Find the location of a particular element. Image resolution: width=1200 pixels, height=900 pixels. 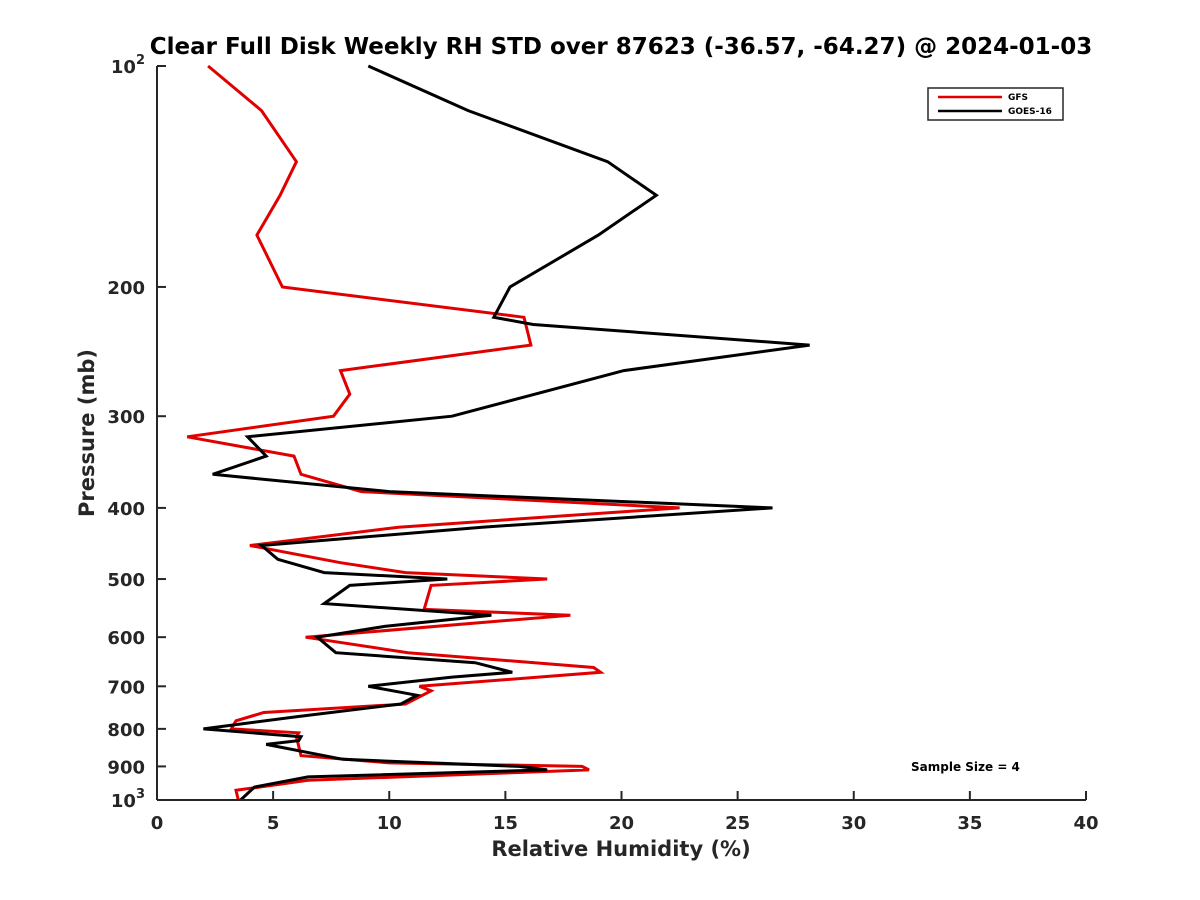

y-tick-label: 400 is located at coordinates (126, 509).